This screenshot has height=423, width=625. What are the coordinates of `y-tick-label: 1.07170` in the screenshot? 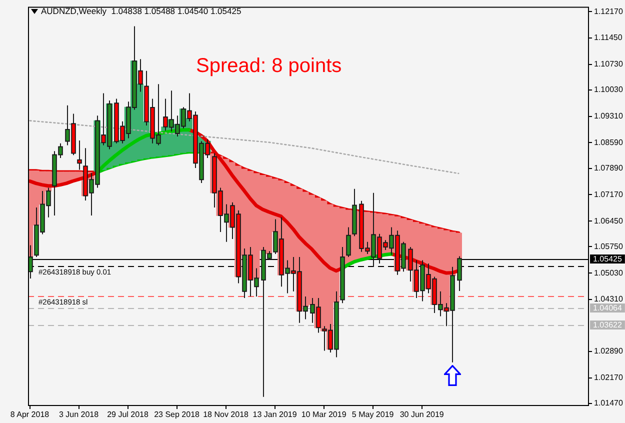 It's located at (609, 194).